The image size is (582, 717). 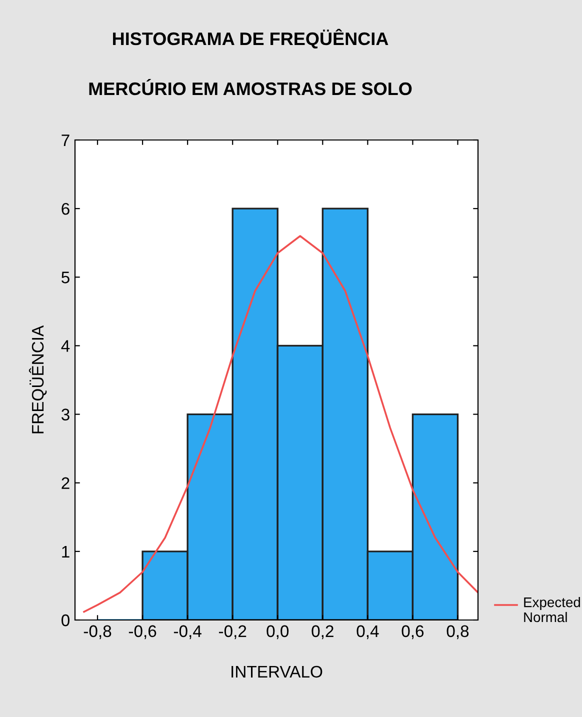 I want to click on chart-subtitle: MERCÚRIO EM AMOSTRAS DE SOLO, so click(x=250, y=87).